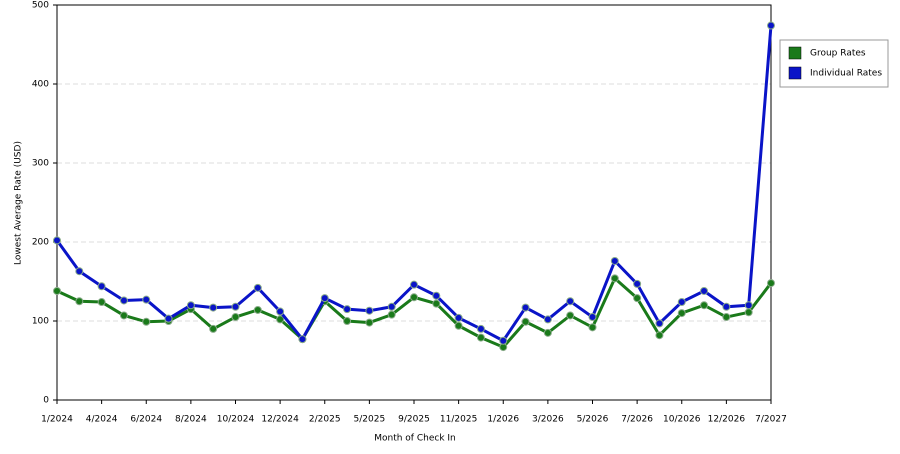 Image resolution: width=900 pixels, height=454 pixels. I want to click on x-tick-label: 4/2024, so click(102, 420).